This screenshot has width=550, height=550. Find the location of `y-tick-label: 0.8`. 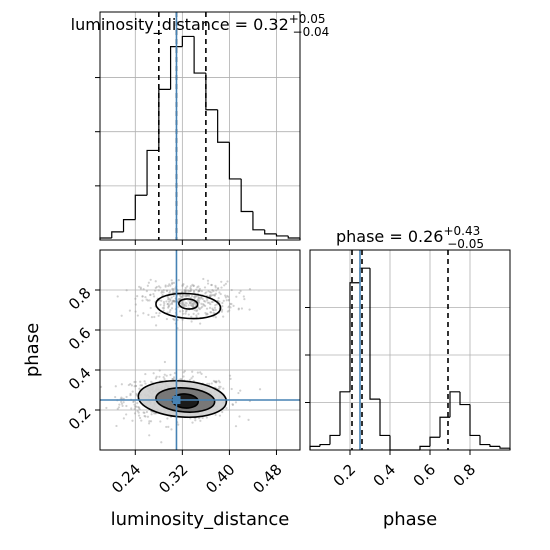

y-tick-label: 0.8 is located at coordinates (80, 299).